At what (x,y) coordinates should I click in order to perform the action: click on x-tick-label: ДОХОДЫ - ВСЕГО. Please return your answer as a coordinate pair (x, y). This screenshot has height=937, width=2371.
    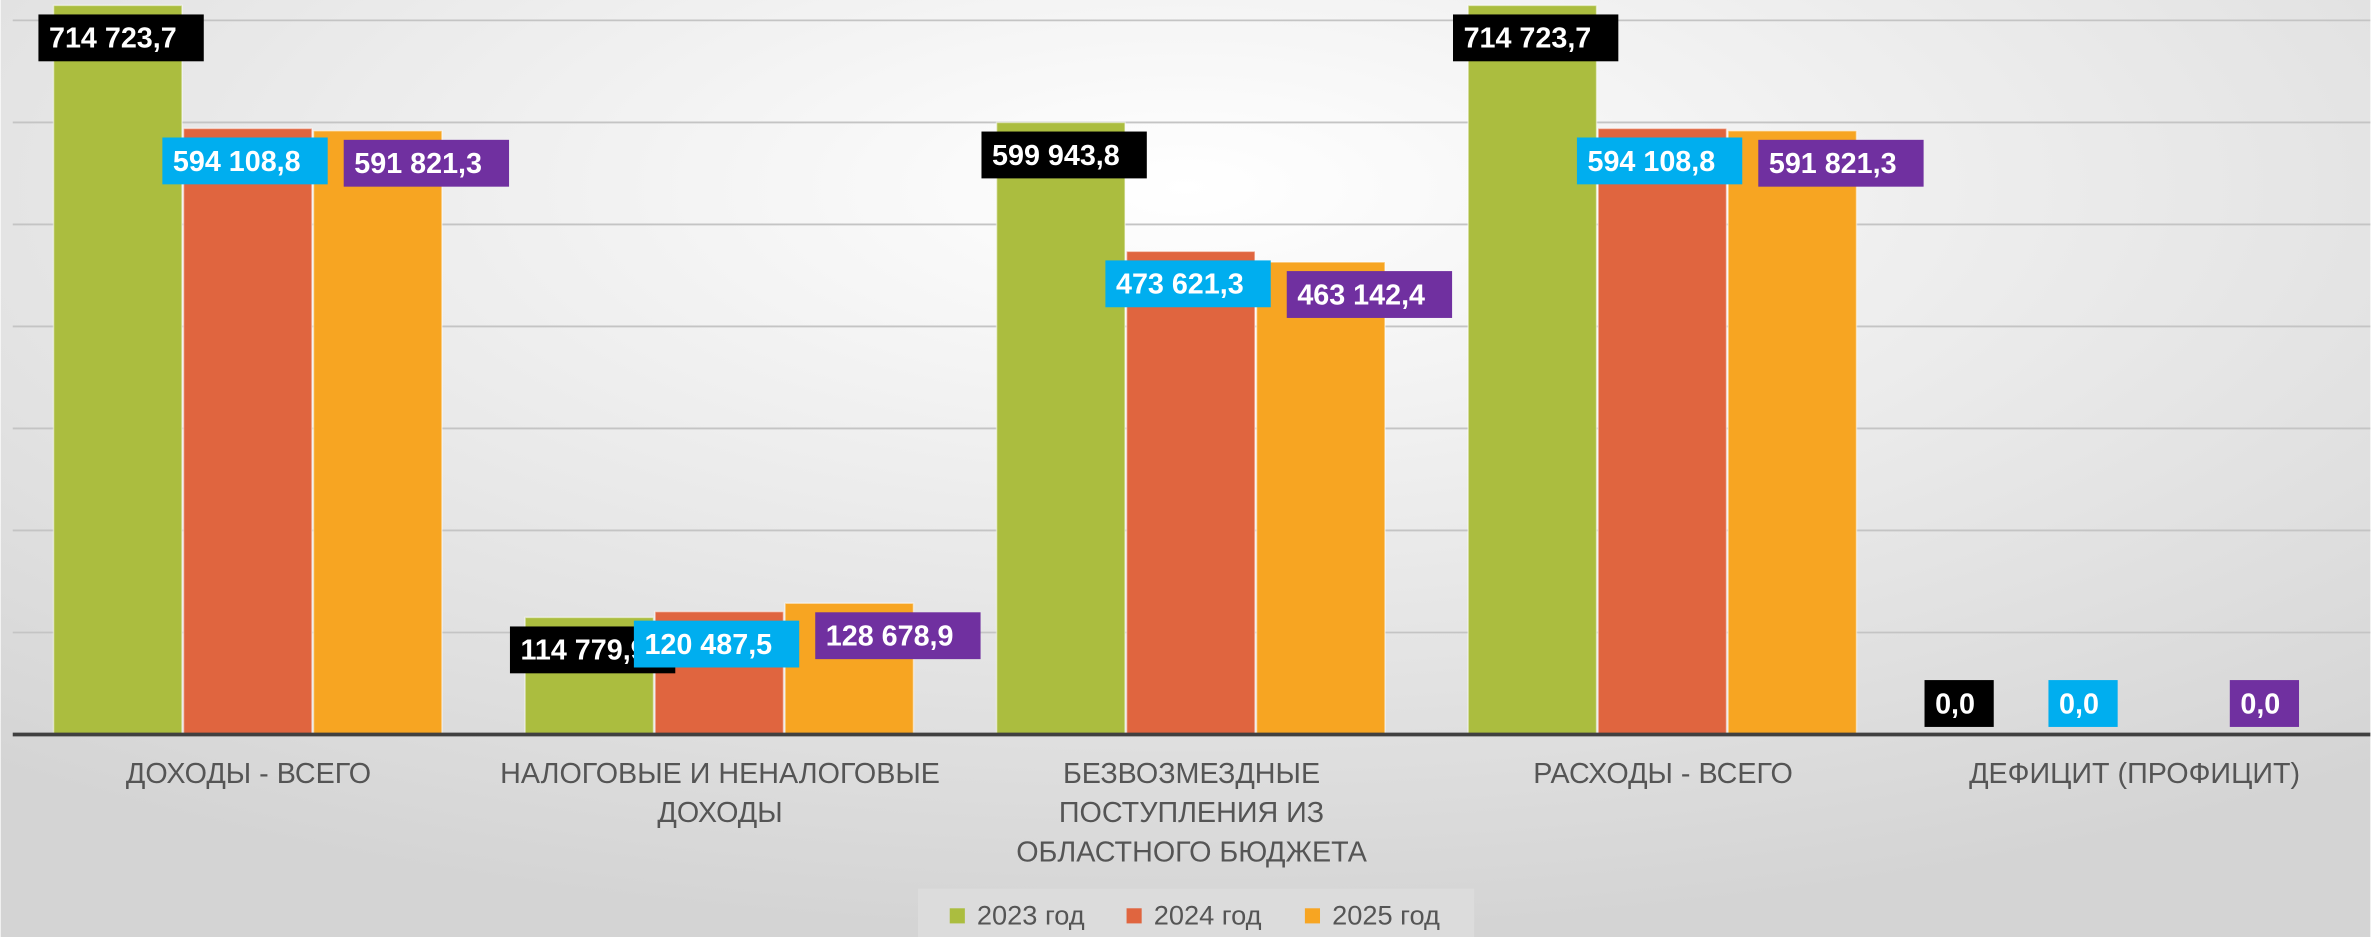
    Looking at the image, I should click on (248, 774).